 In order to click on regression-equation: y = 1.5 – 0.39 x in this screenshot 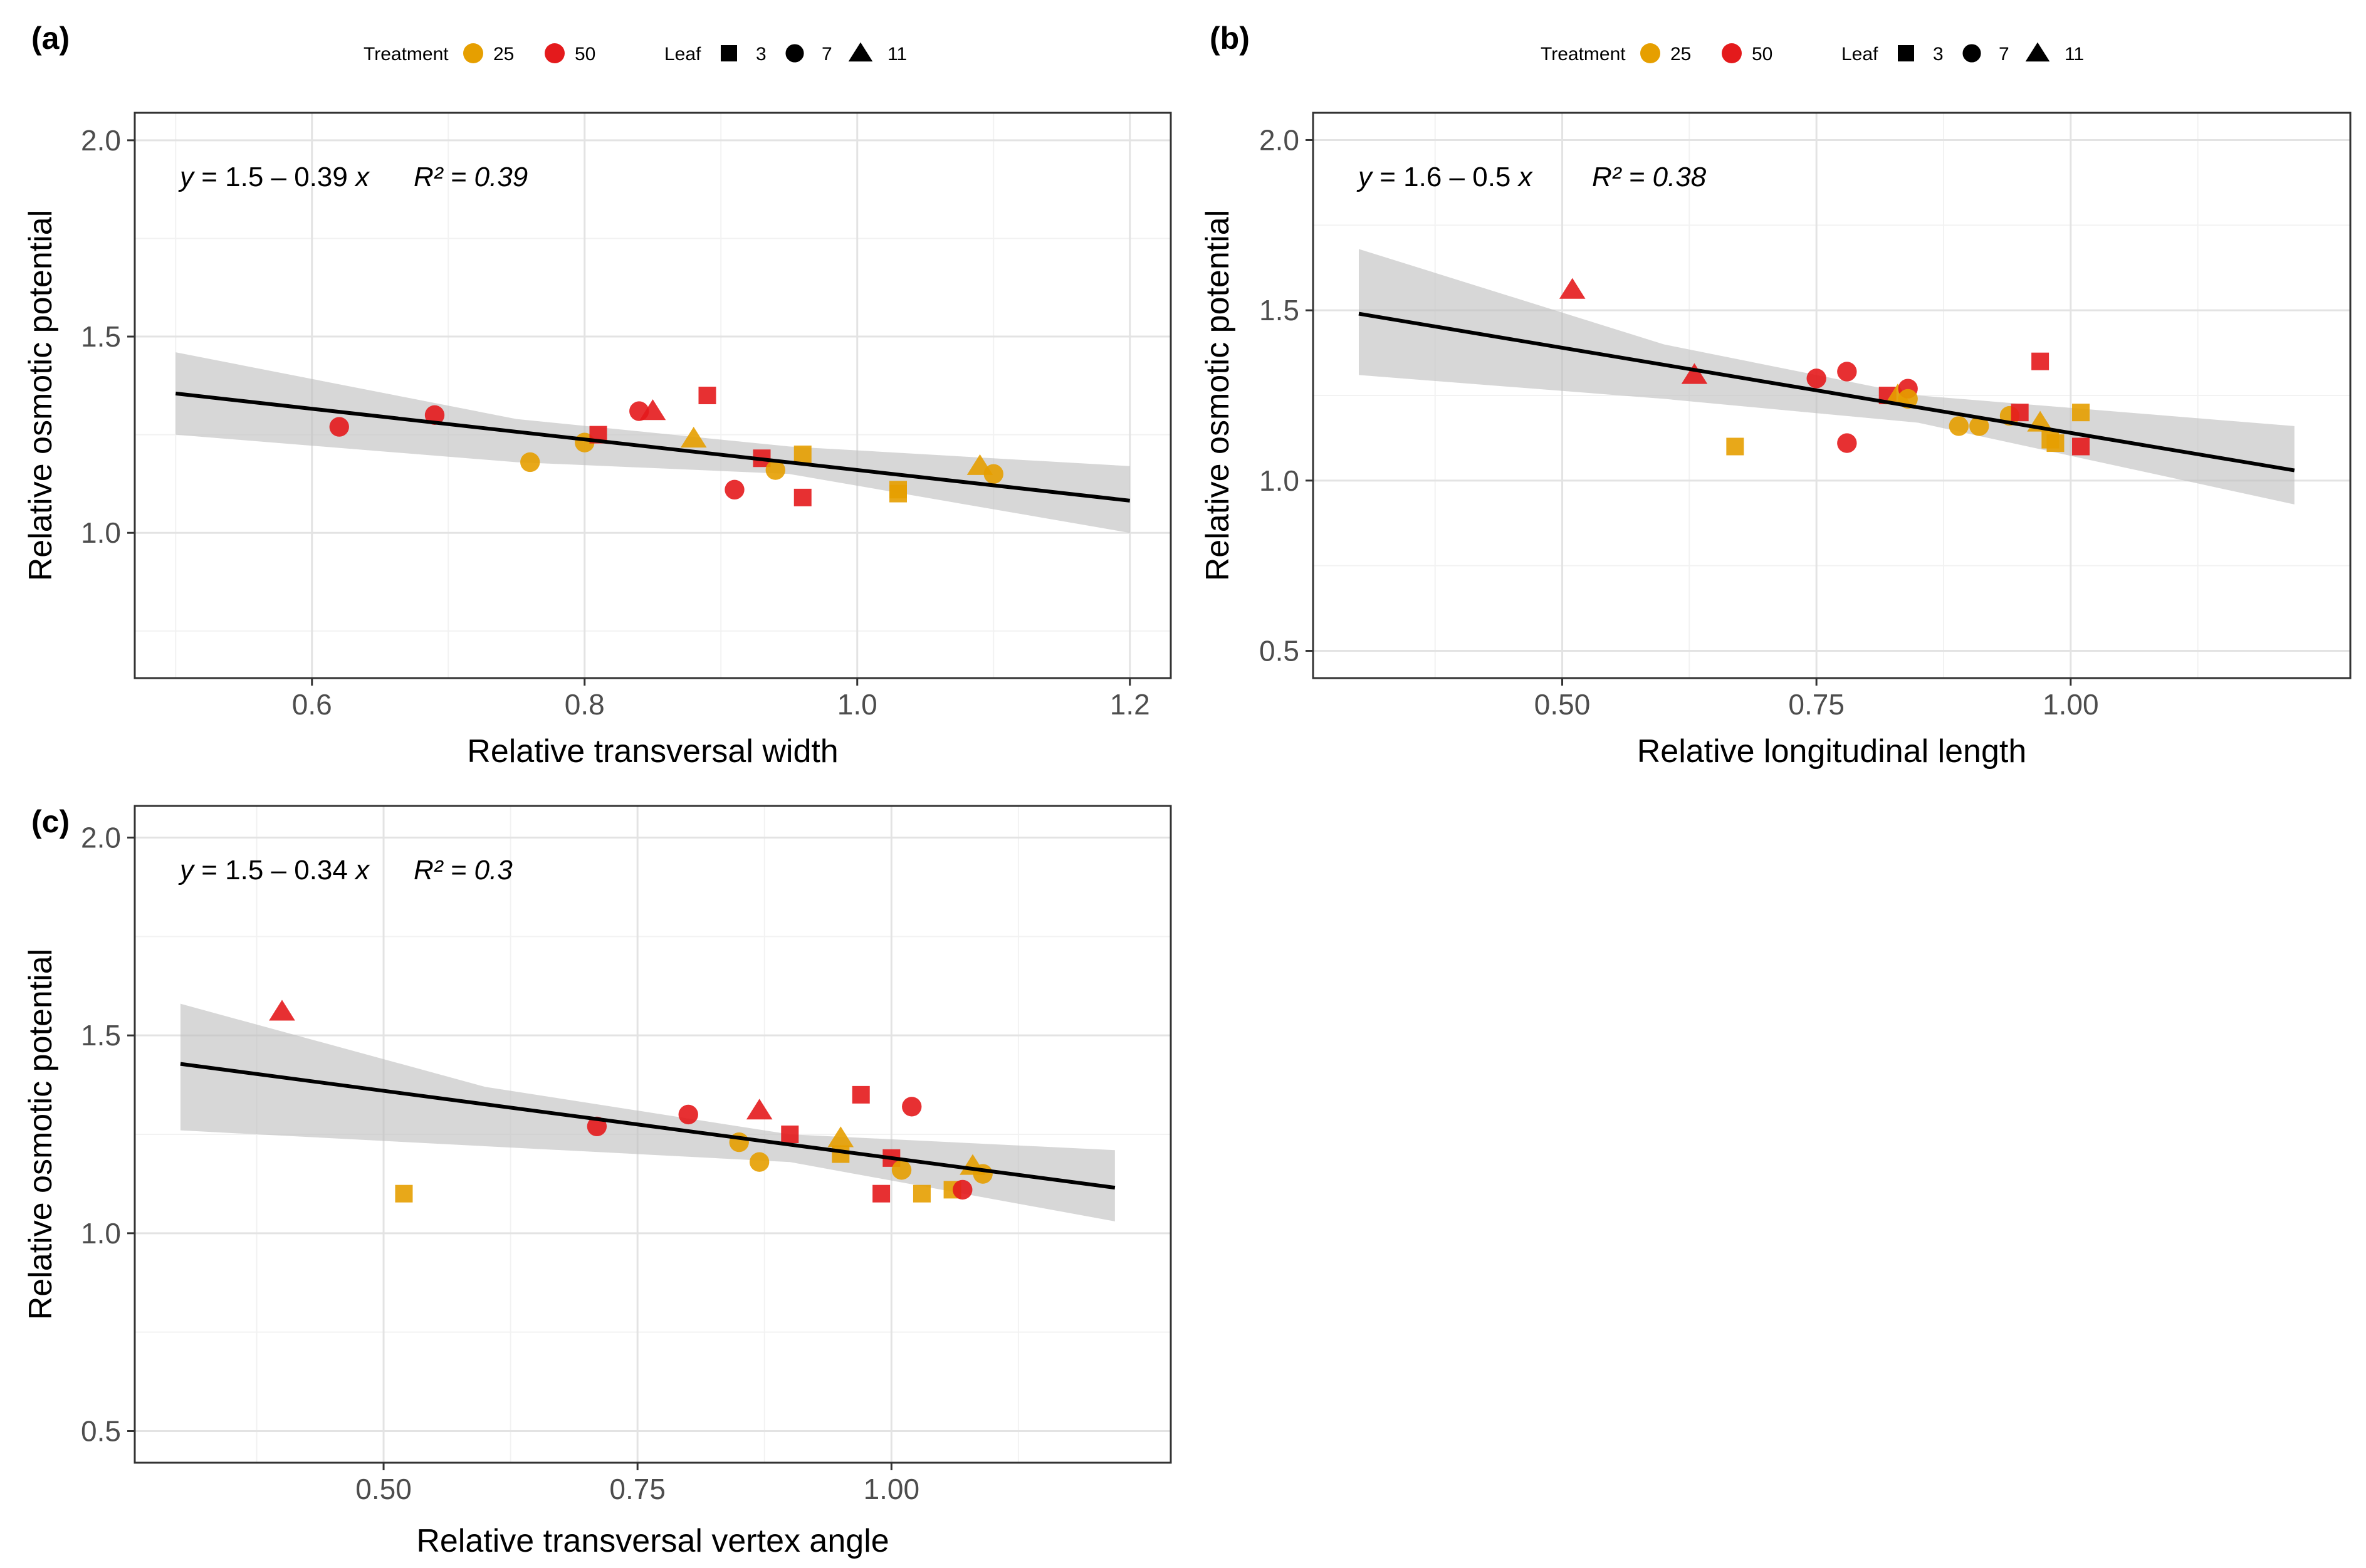, I will do `click(274, 177)`.